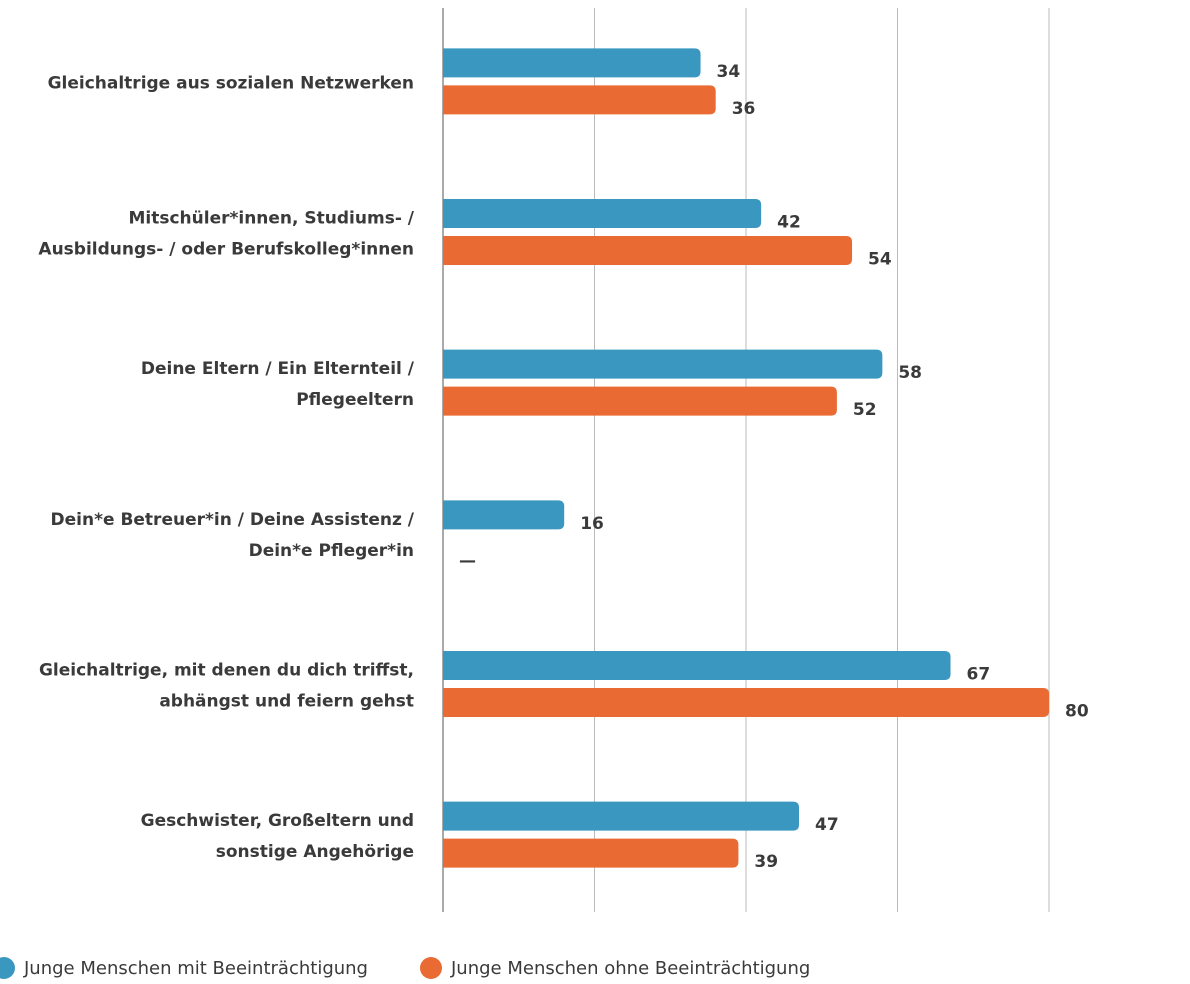 The width and height of the screenshot is (1190, 984). Describe the element at coordinates (789, 223) in the screenshot. I see `value-label: 42` at that location.